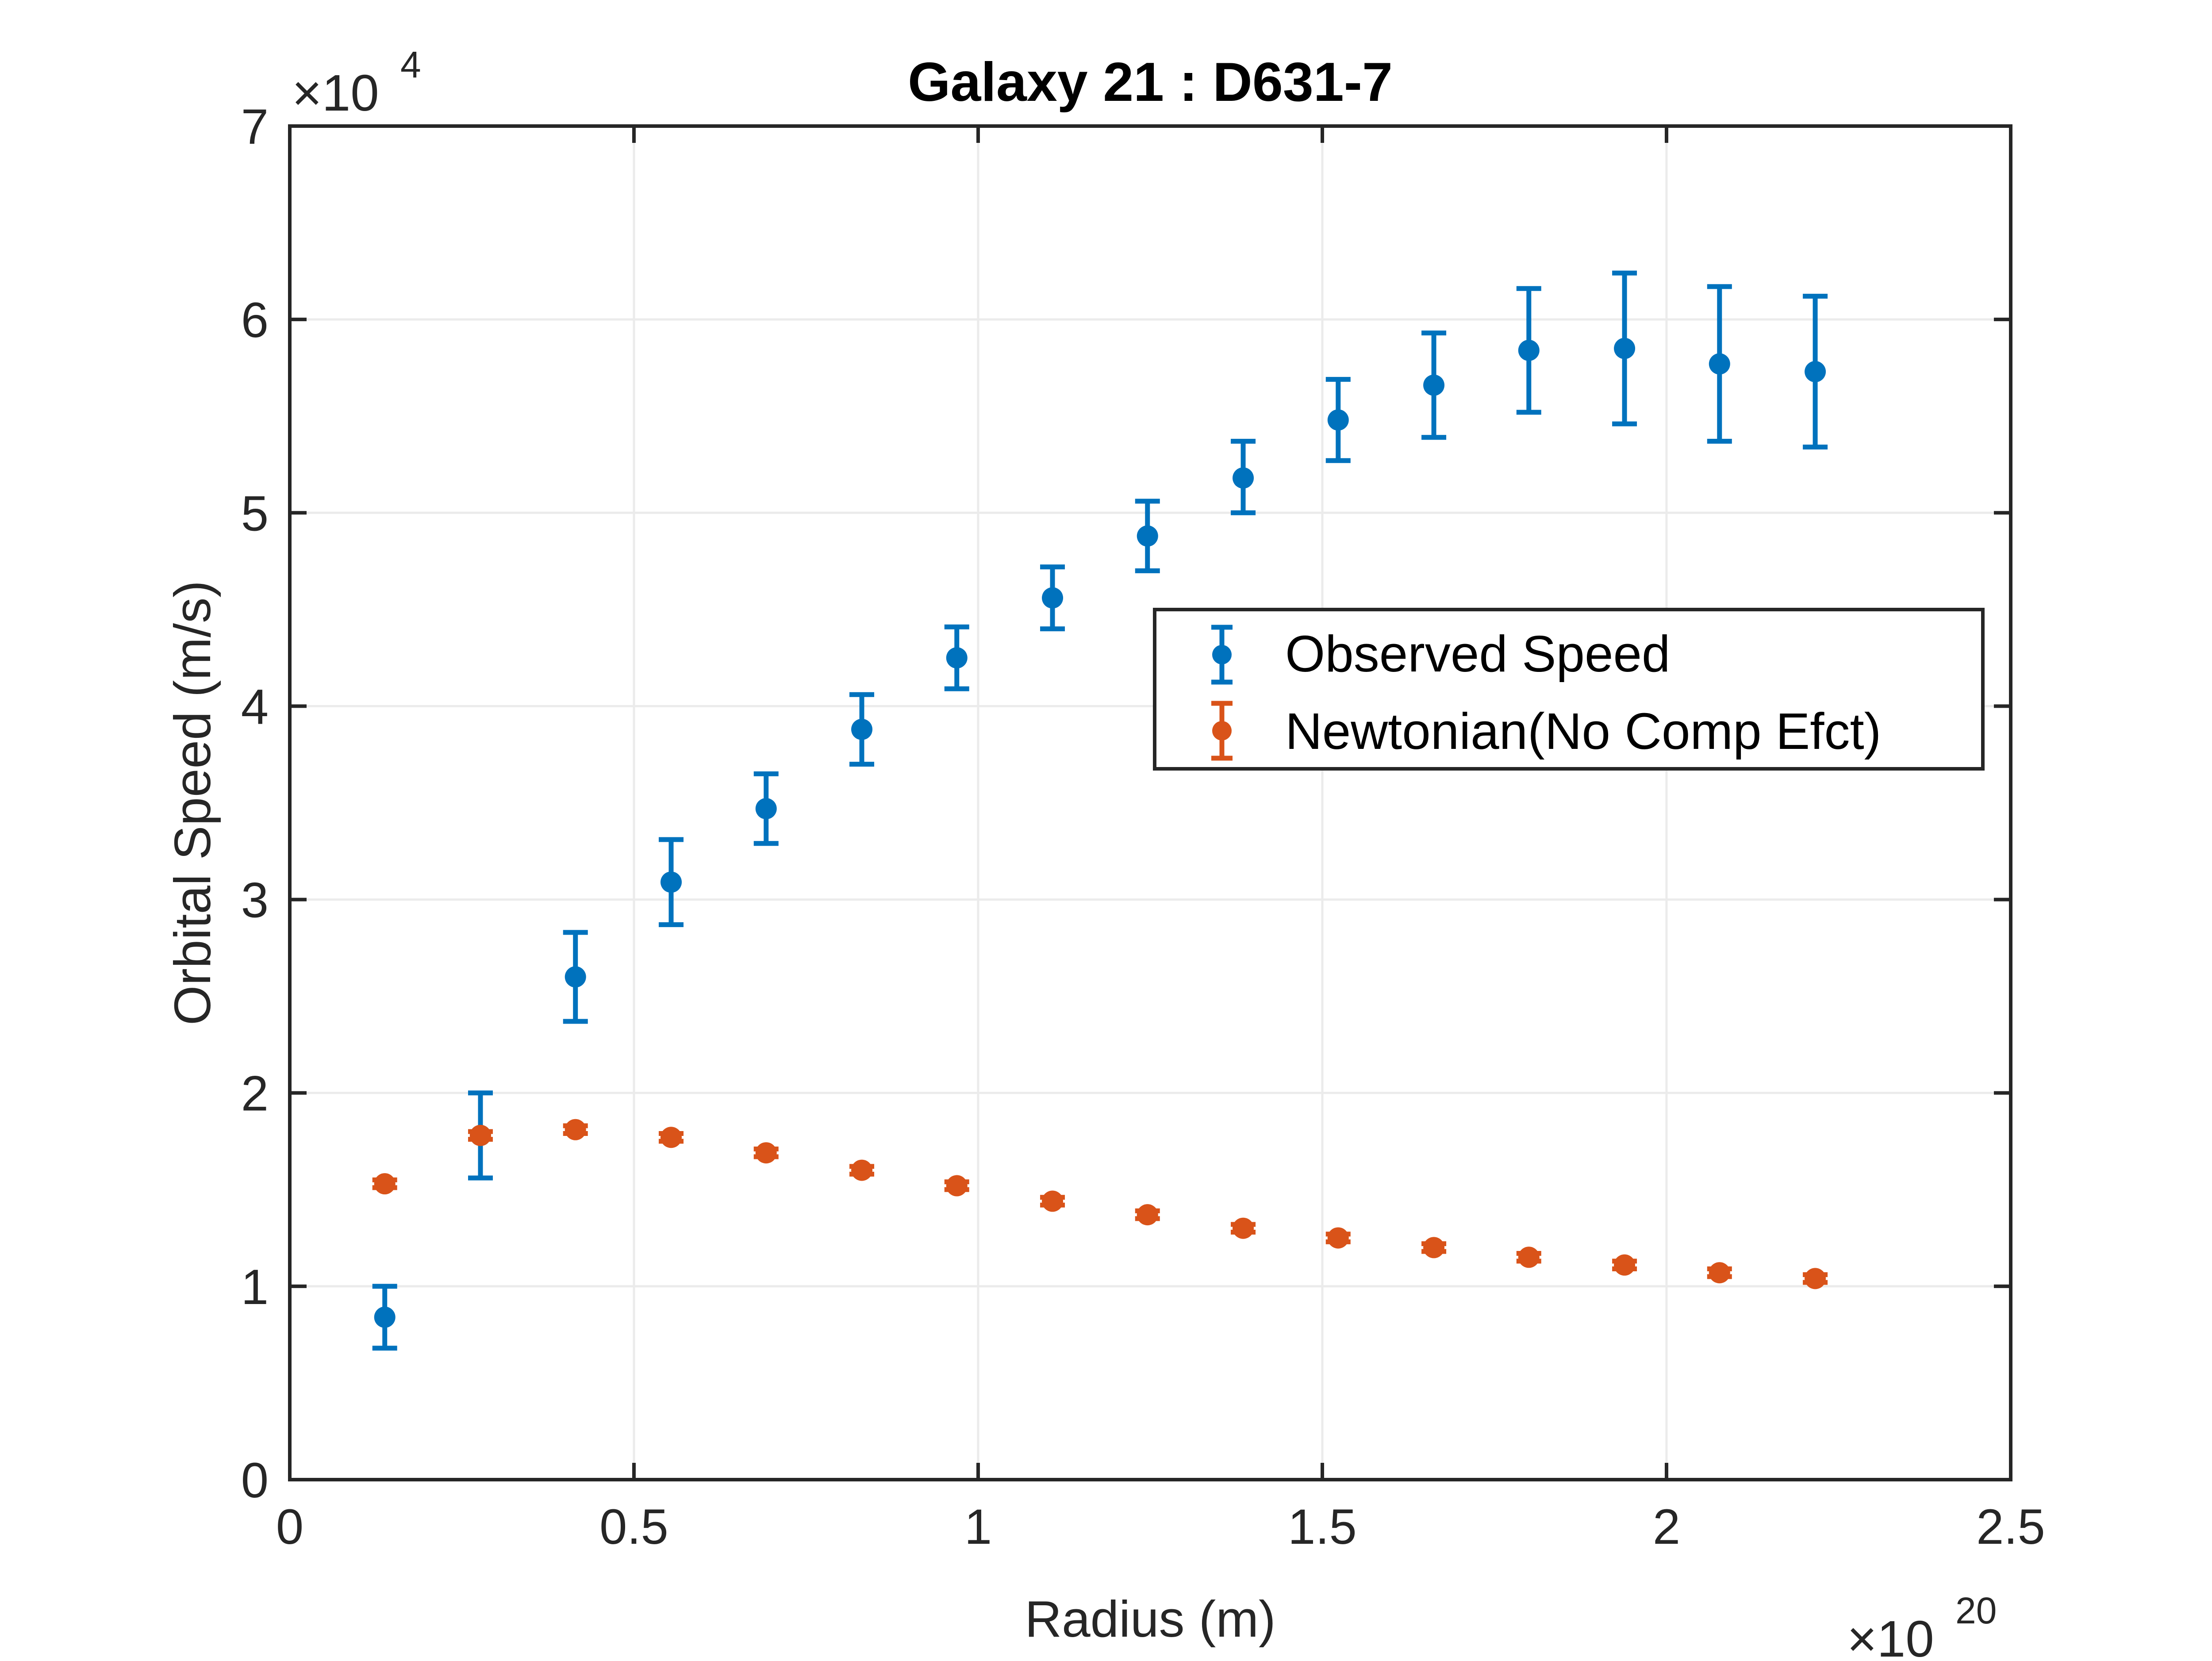 Image resolution: width=2212 pixels, height=1661 pixels. I want to click on y-exponent-base: ×10, so click(335, 93).